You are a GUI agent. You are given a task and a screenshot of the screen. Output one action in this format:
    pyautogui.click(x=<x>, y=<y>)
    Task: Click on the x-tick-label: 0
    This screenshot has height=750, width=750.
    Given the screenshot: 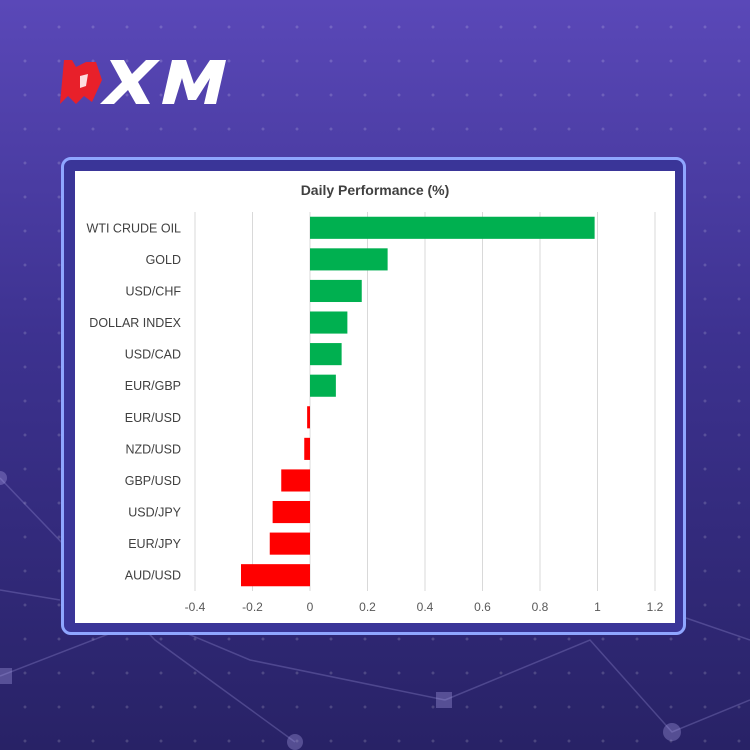 What is the action you would take?
    pyautogui.click(x=310, y=607)
    